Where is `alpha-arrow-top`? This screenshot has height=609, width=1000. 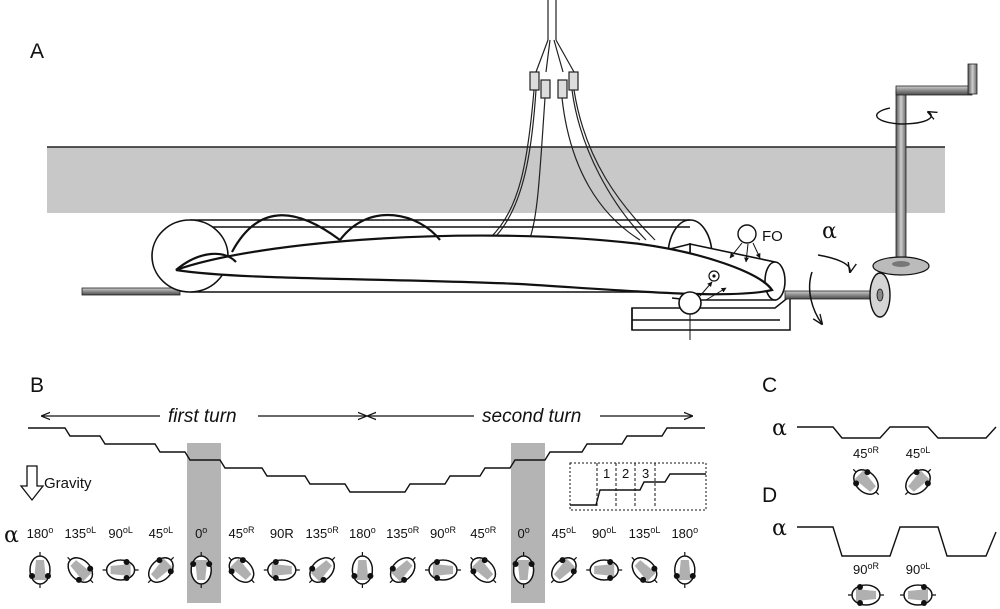 alpha-arrow-top is located at coordinates (833, 263).